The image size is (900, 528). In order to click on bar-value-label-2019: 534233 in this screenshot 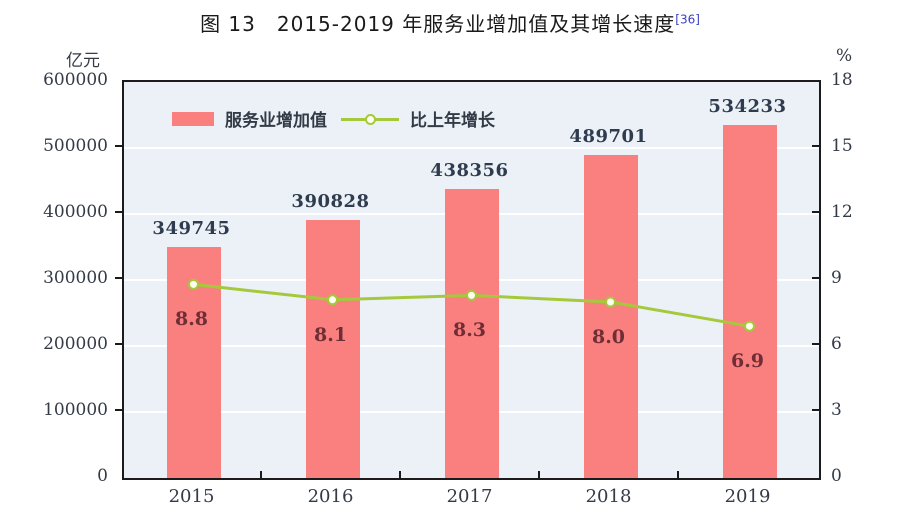, I will do `click(747, 107)`.